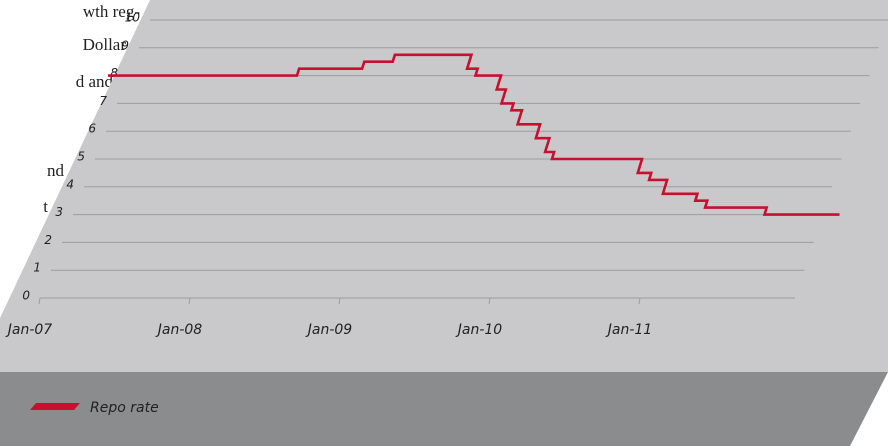  What do you see at coordinates (70, 184) in the screenshot?
I see `y-tick-label: 4` at bounding box center [70, 184].